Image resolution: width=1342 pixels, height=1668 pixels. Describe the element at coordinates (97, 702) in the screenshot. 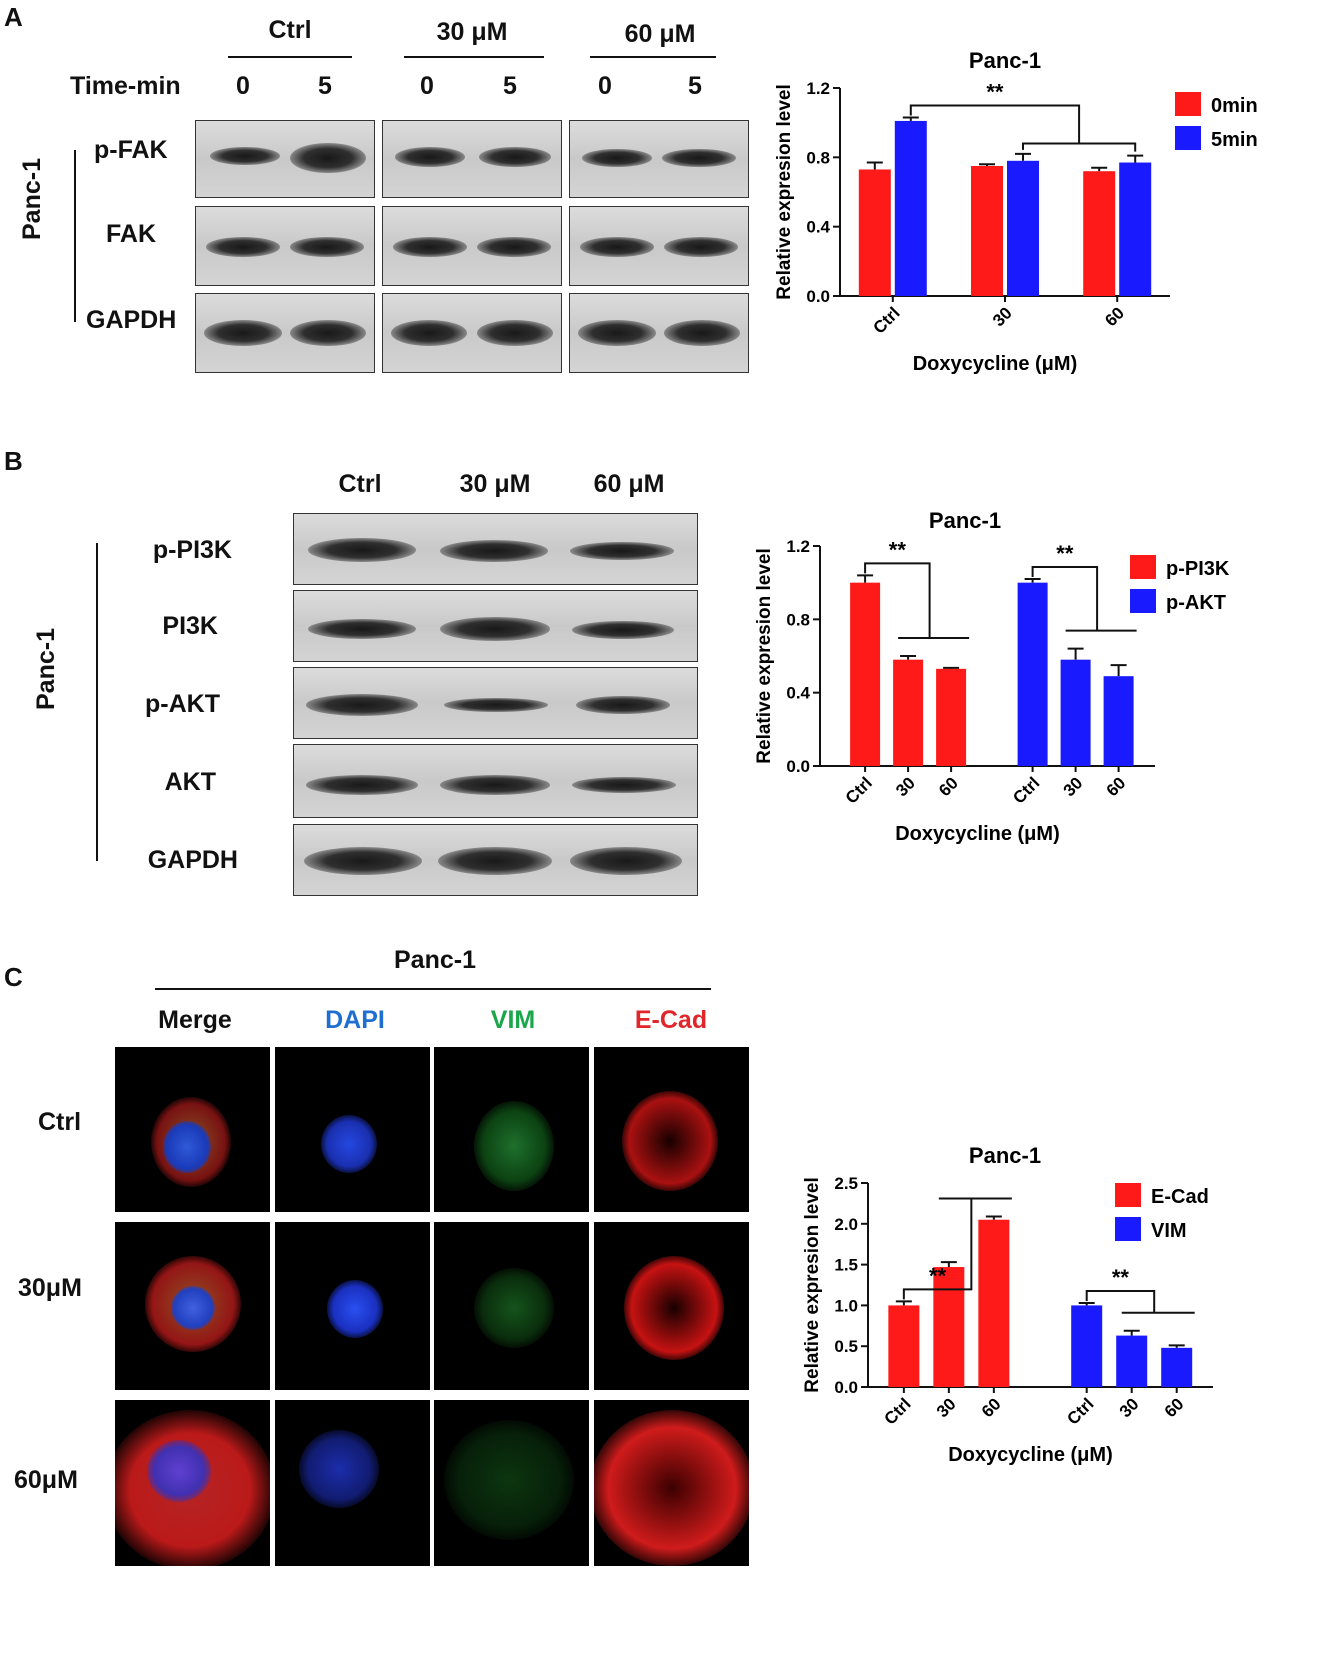

I see `bracket-line` at that location.